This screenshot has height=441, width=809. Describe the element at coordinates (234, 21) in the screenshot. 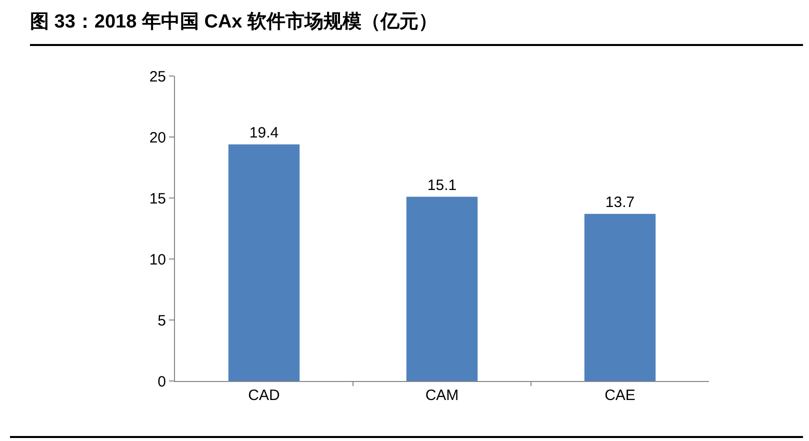

I see `chart-title: 图 33：2018 年中国 CAx 软件市场规模（亿元）` at that location.